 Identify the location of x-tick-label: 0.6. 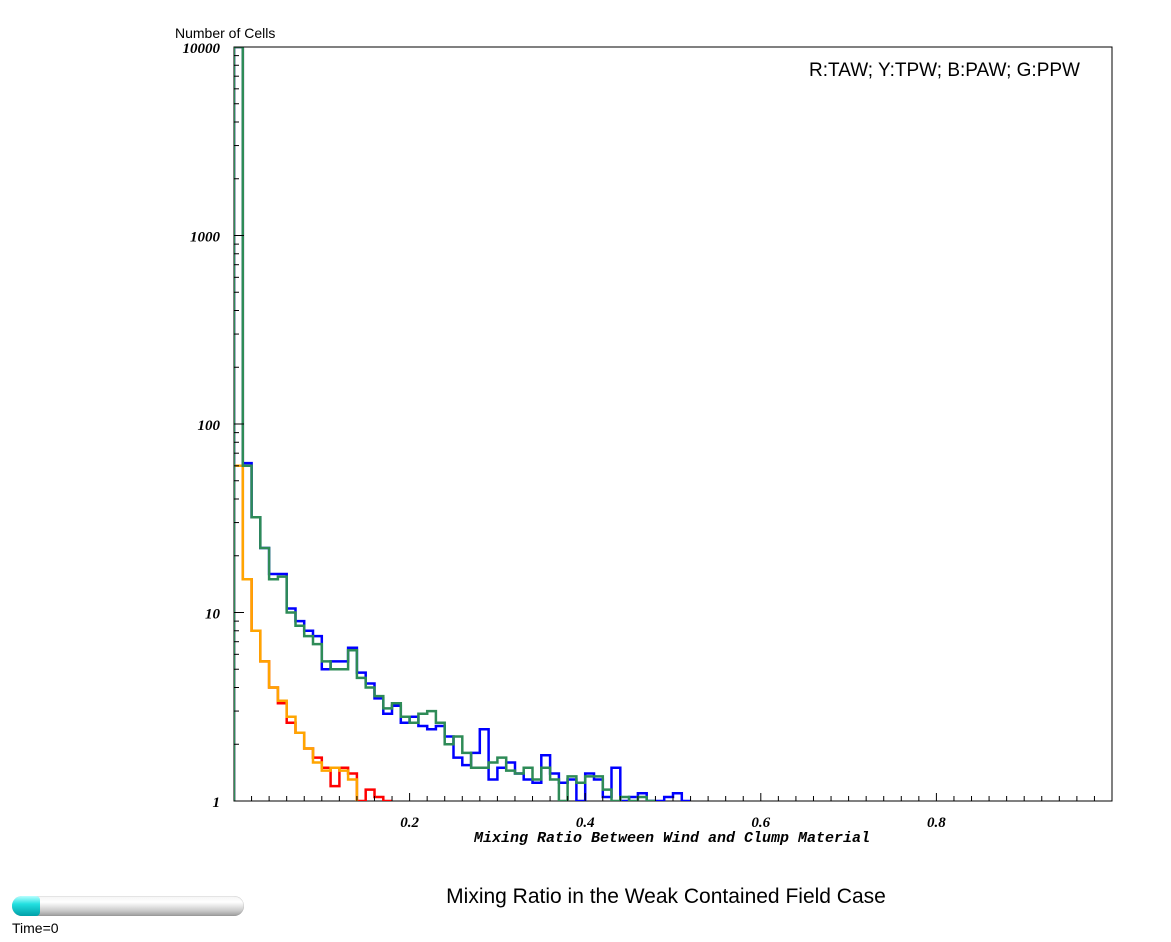
(760, 823).